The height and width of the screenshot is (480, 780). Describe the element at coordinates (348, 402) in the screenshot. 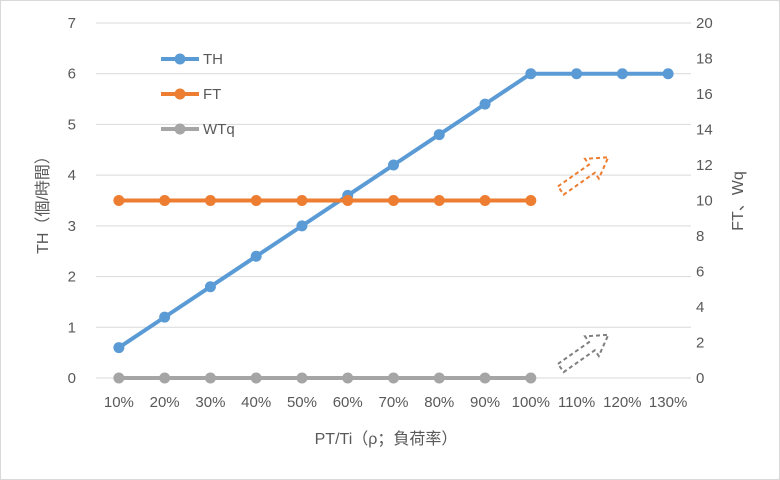

I see `x-tick-label: 60%` at that location.